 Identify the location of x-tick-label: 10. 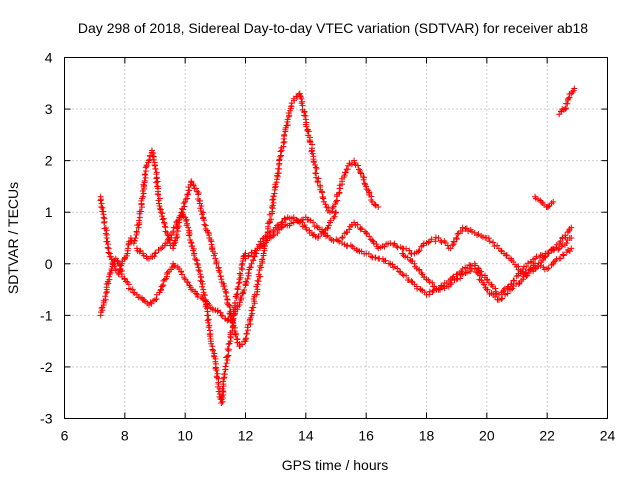
(185, 436).